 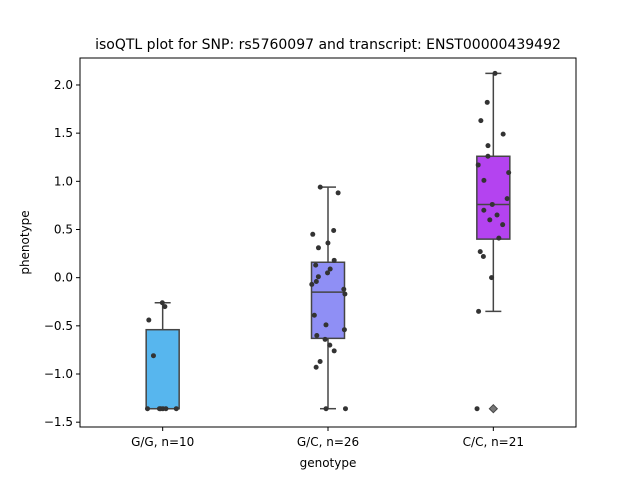 What do you see at coordinates (63, 181) in the screenshot?
I see `y-tick-label: 1.0` at bounding box center [63, 181].